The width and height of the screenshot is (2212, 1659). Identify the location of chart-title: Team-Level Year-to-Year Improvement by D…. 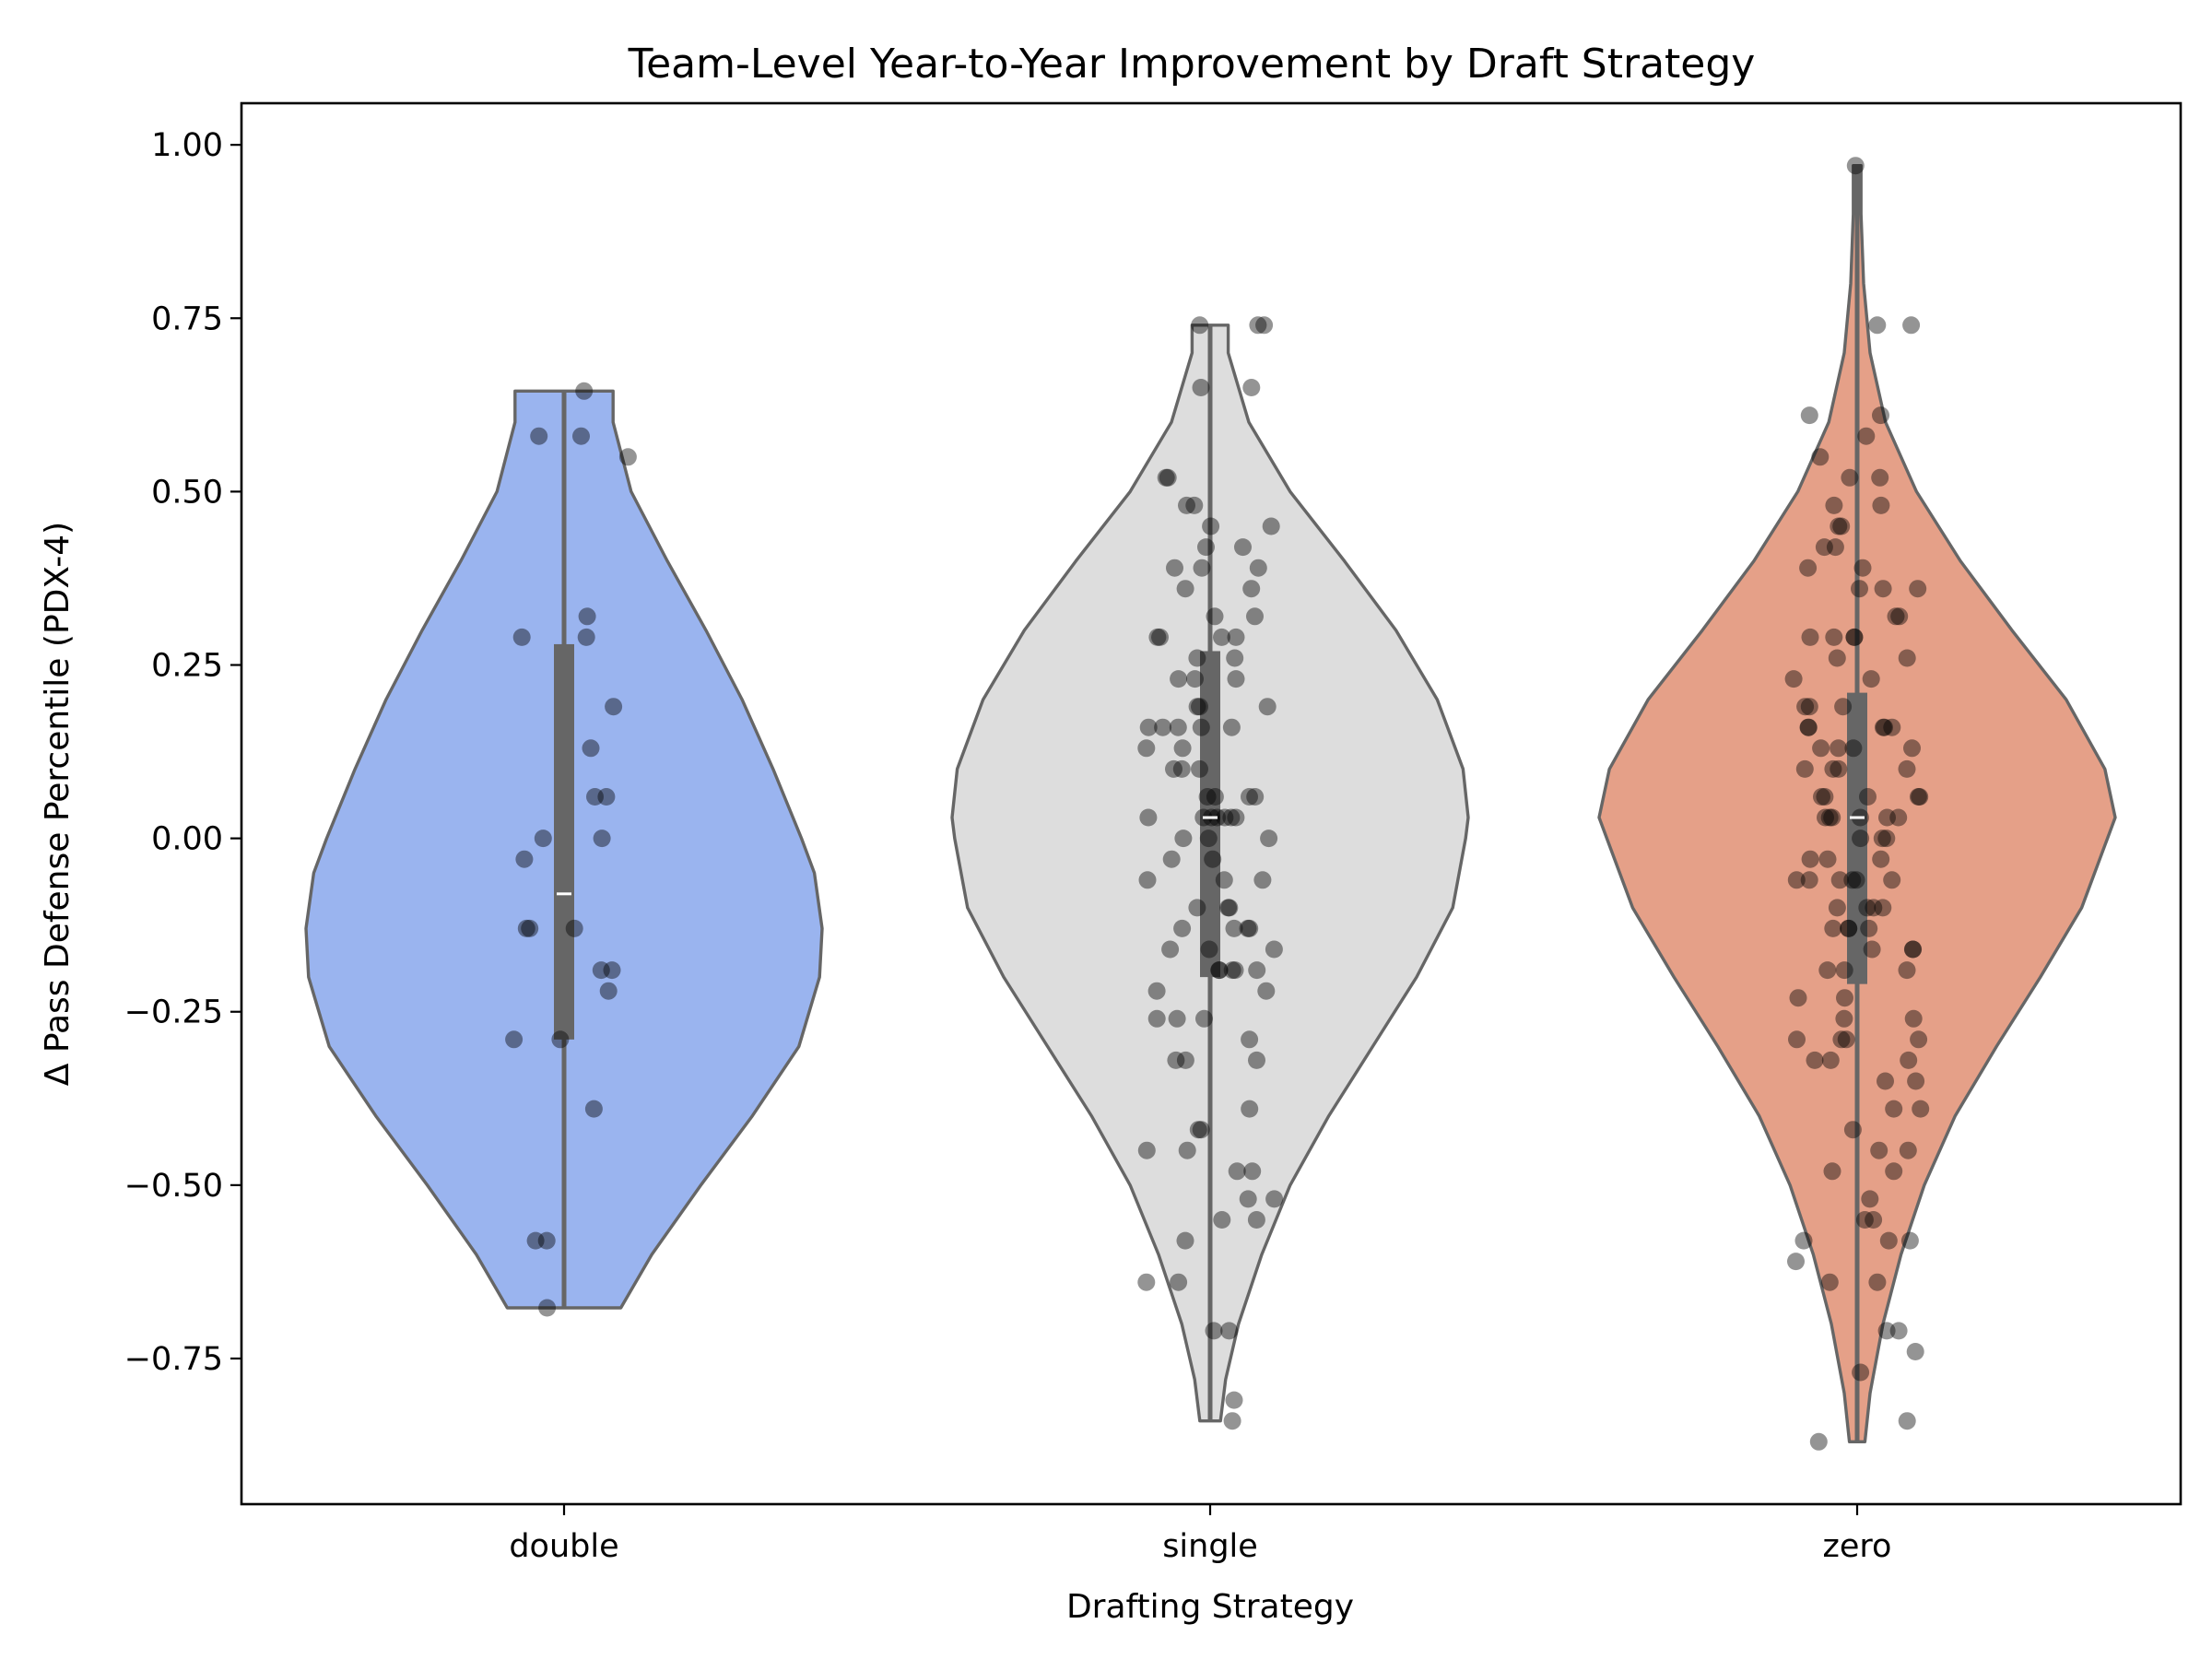
(1192, 64).